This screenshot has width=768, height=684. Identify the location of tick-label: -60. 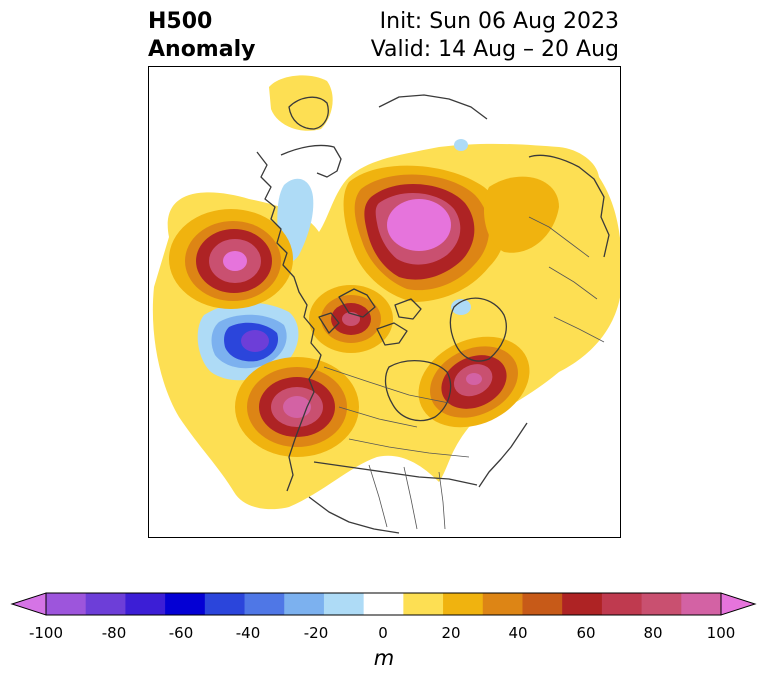
(181, 633).